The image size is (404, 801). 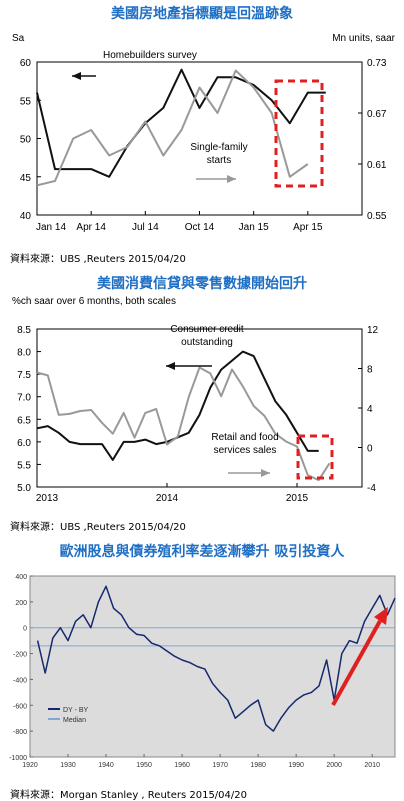 What do you see at coordinates (182, 765) in the screenshot?
I see `chart3-xtick-label: 1960` at bounding box center [182, 765].